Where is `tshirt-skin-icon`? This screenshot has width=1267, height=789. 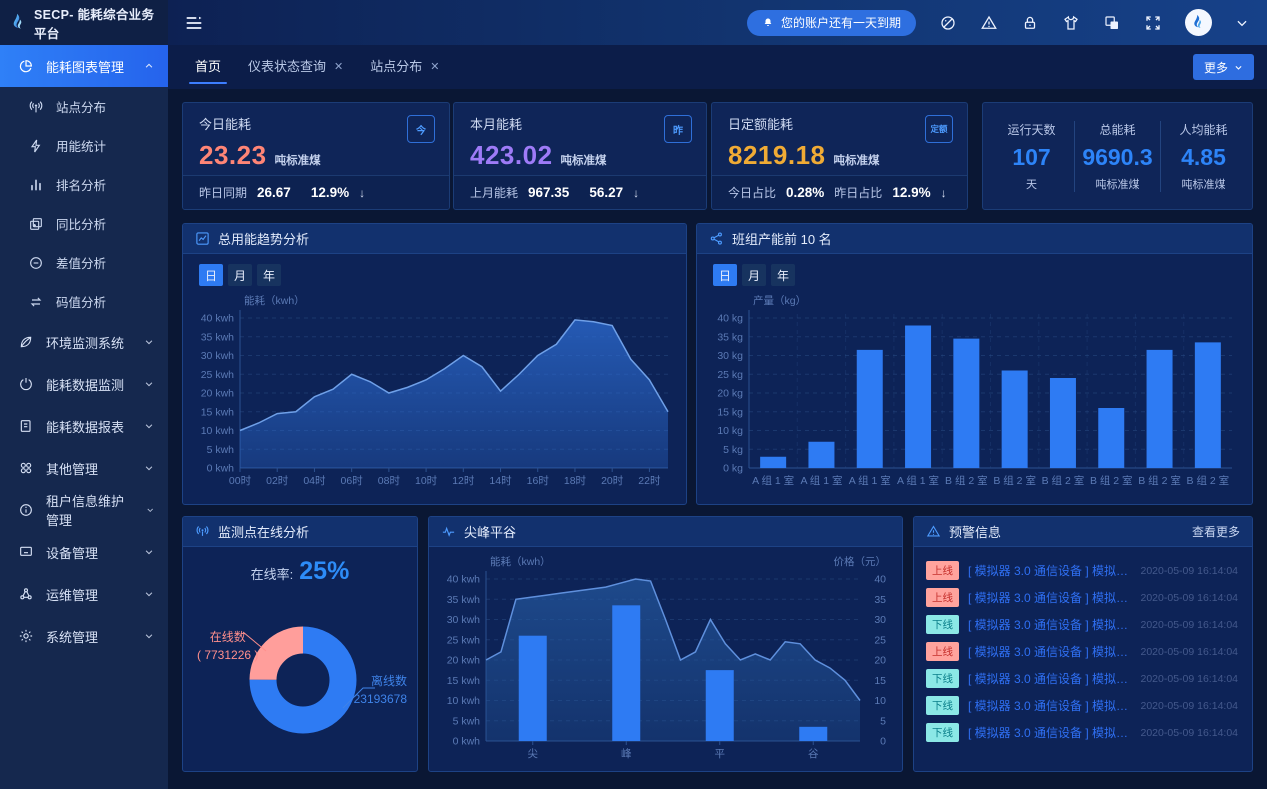 tshirt-skin-icon is located at coordinates (1071, 23).